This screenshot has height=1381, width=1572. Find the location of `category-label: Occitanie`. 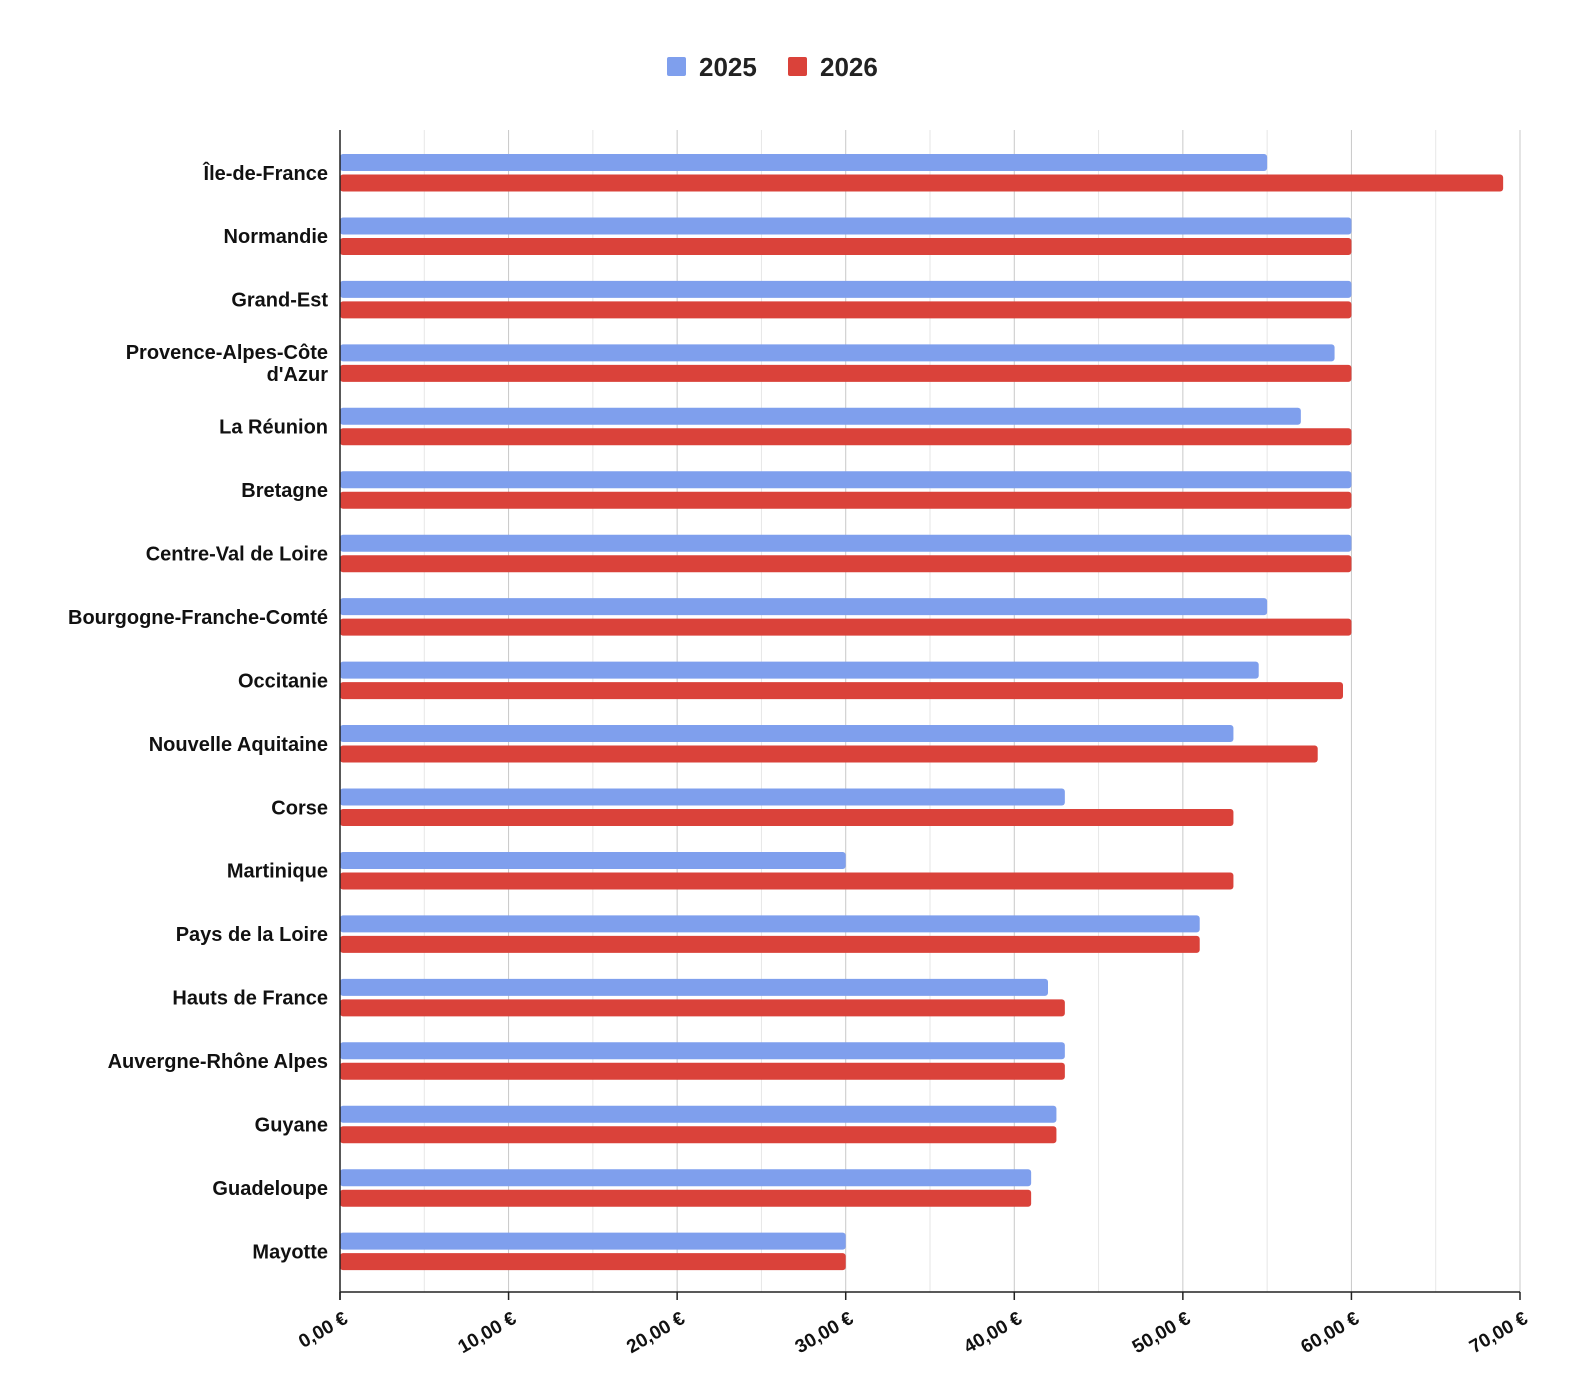

category-label: Occitanie is located at coordinates (283, 681).